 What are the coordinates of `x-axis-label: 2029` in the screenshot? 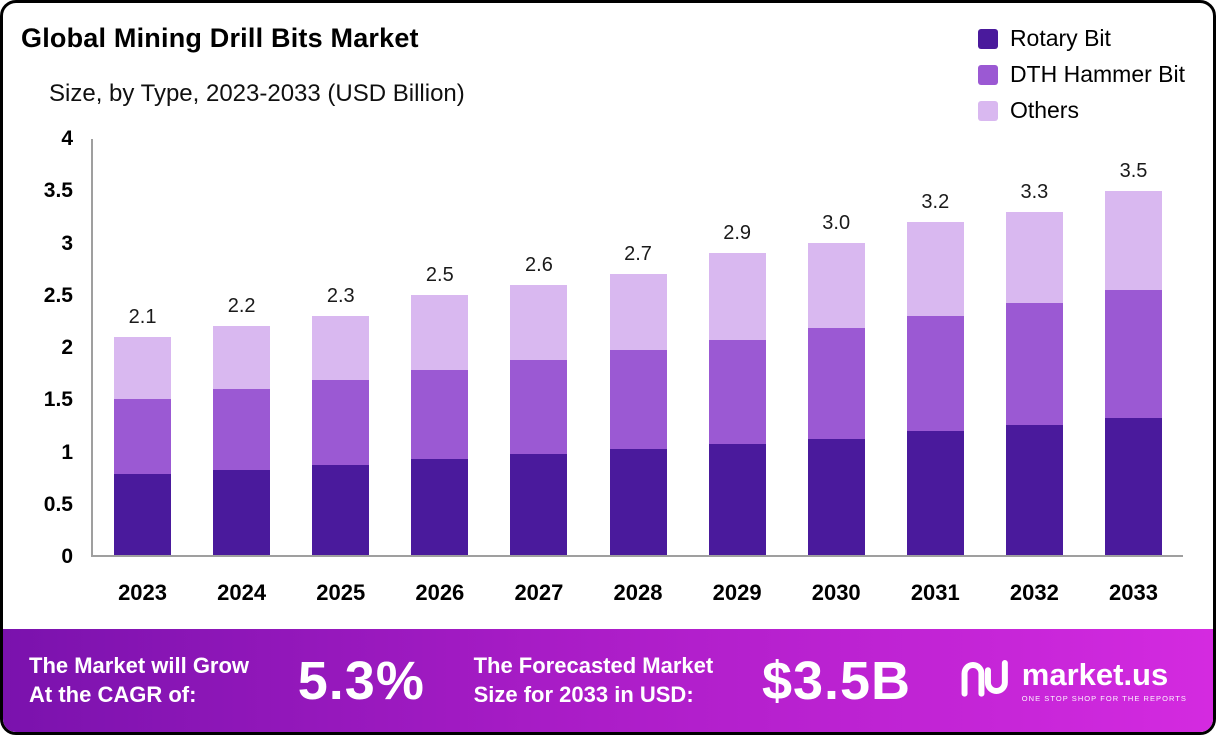 It's located at (737, 592).